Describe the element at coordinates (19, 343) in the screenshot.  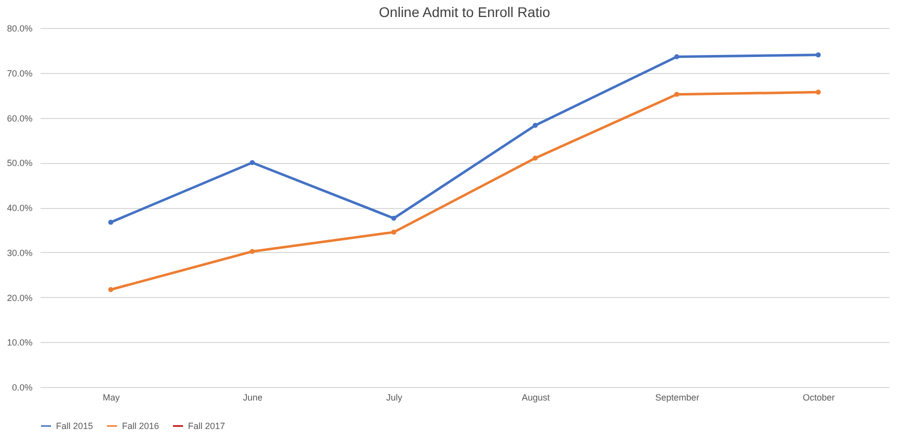
I see `y-tick-label: 10.0%` at that location.